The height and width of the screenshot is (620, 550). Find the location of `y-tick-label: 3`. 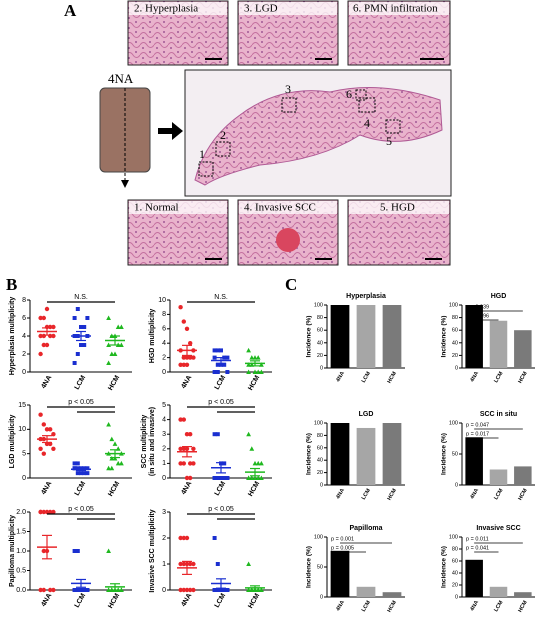

y-tick-label: 3 is located at coordinates (164, 512).